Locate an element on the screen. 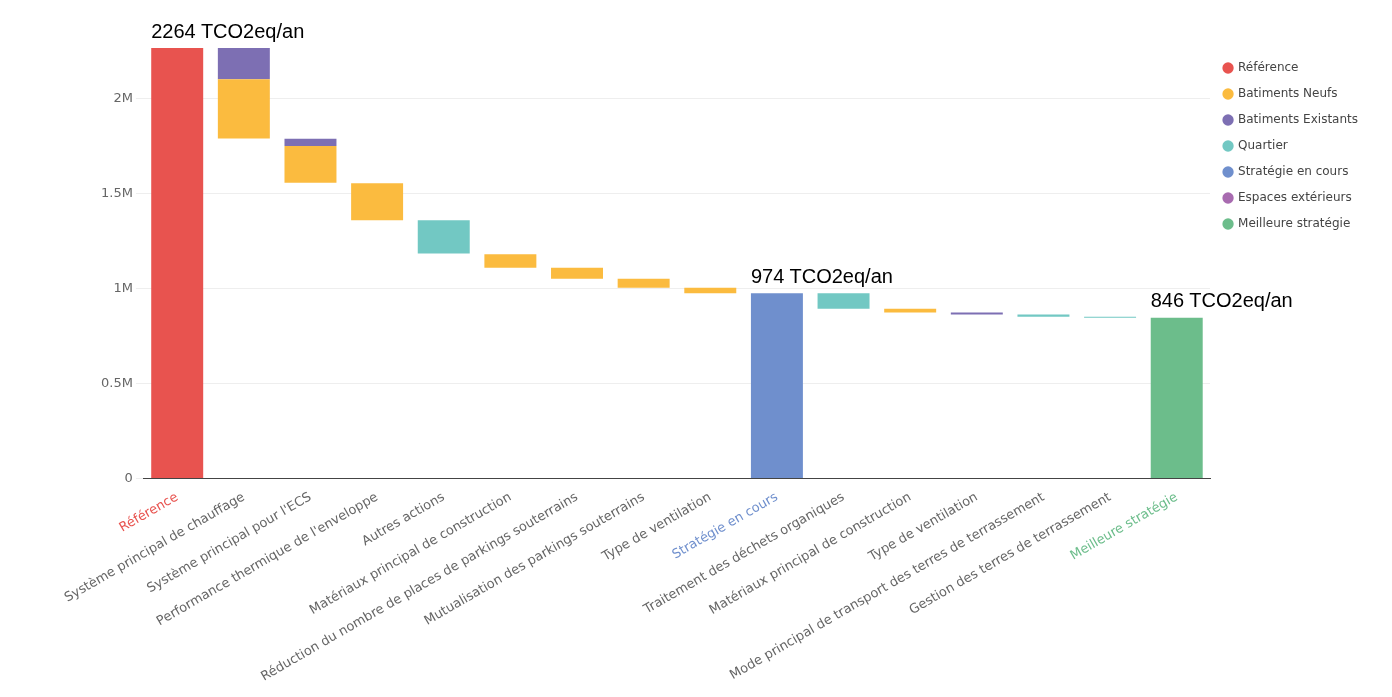 The width and height of the screenshot is (1392, 697). annotation: 2264 TCO2eq/an is located at coordinates (228, 30).